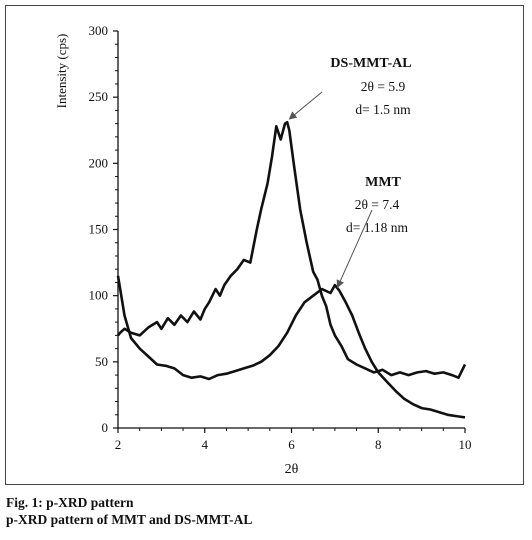 The image size is (532, 540). What do you see at coordinates (465, 444) in the screenshot?
I see `x-tick-label: 10` at bounding box center [465, 444].